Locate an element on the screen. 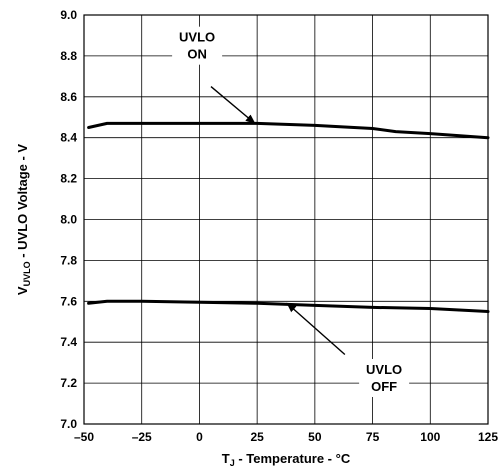 The width and height of the screenshot is (503, 473). y-axis-title-sub: UVLO is located at coordinates (27, 273).